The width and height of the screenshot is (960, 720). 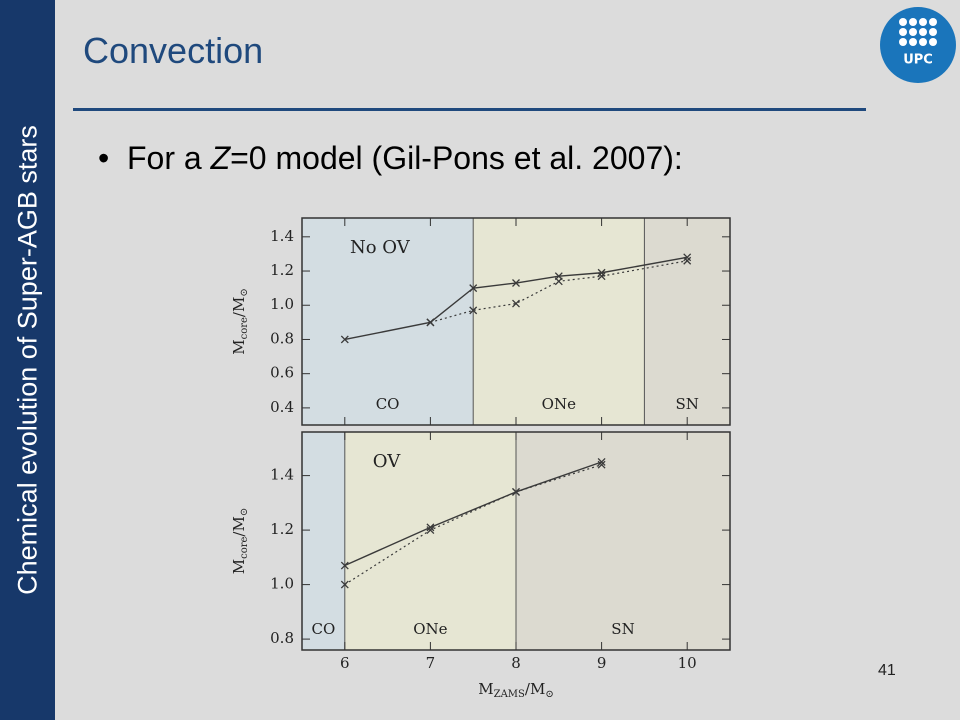 What do you see at coordinates (918, 32) in the screenshot?
I see `logo-dots` at bounding box center [918, 32].